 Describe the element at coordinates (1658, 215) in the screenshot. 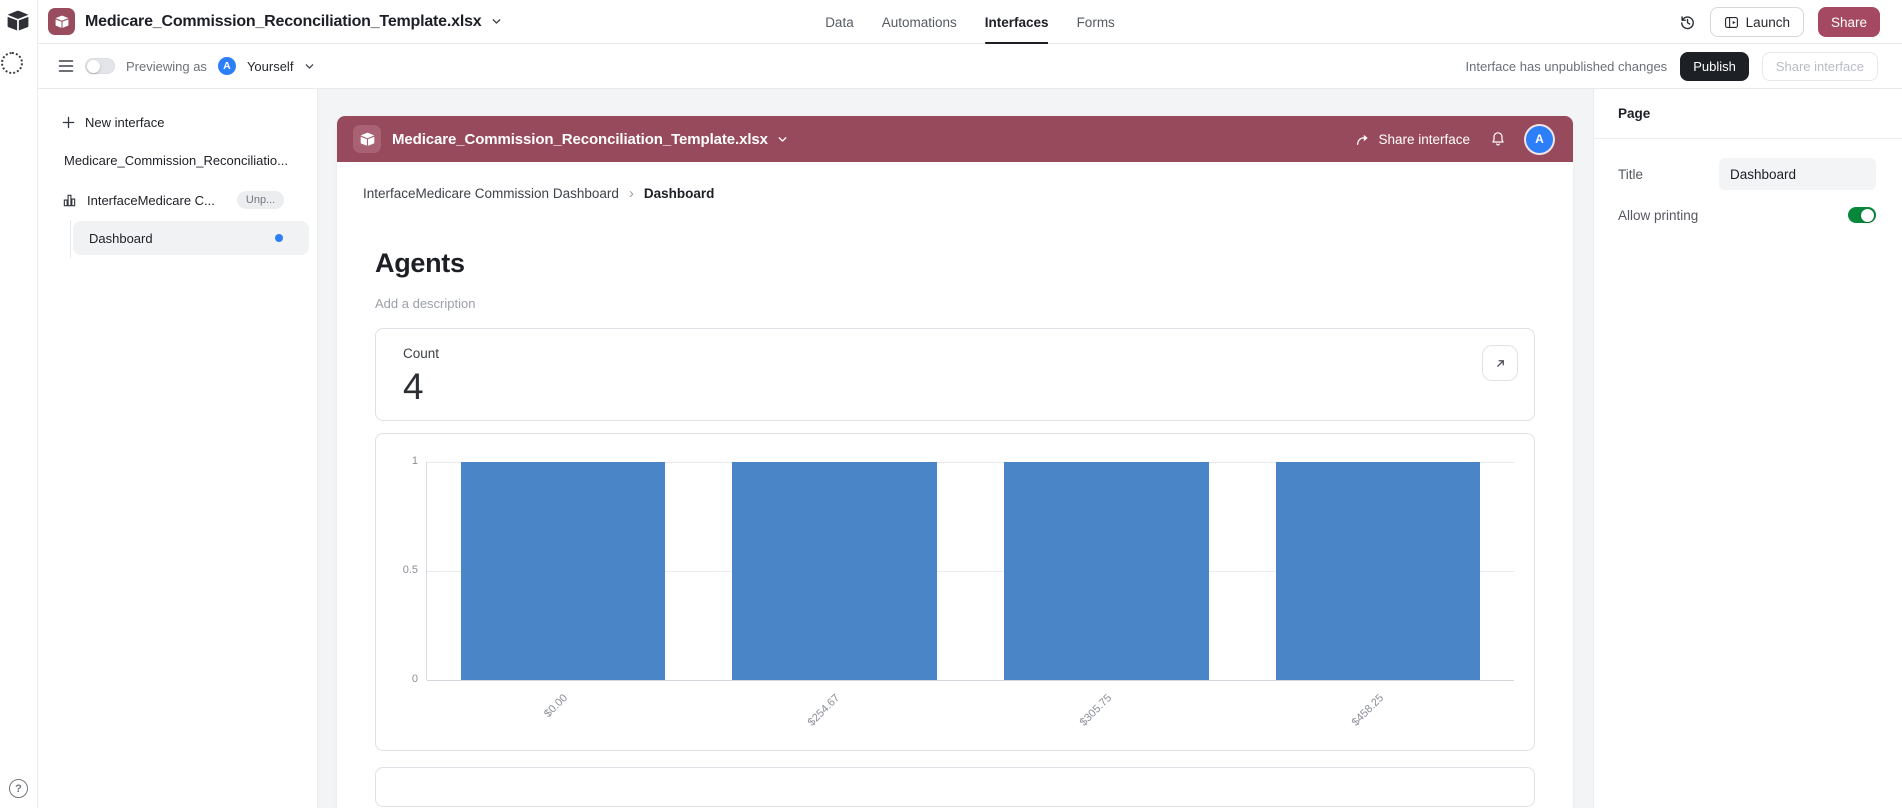

I see `allow-printing-label: Allow printing` at that location.